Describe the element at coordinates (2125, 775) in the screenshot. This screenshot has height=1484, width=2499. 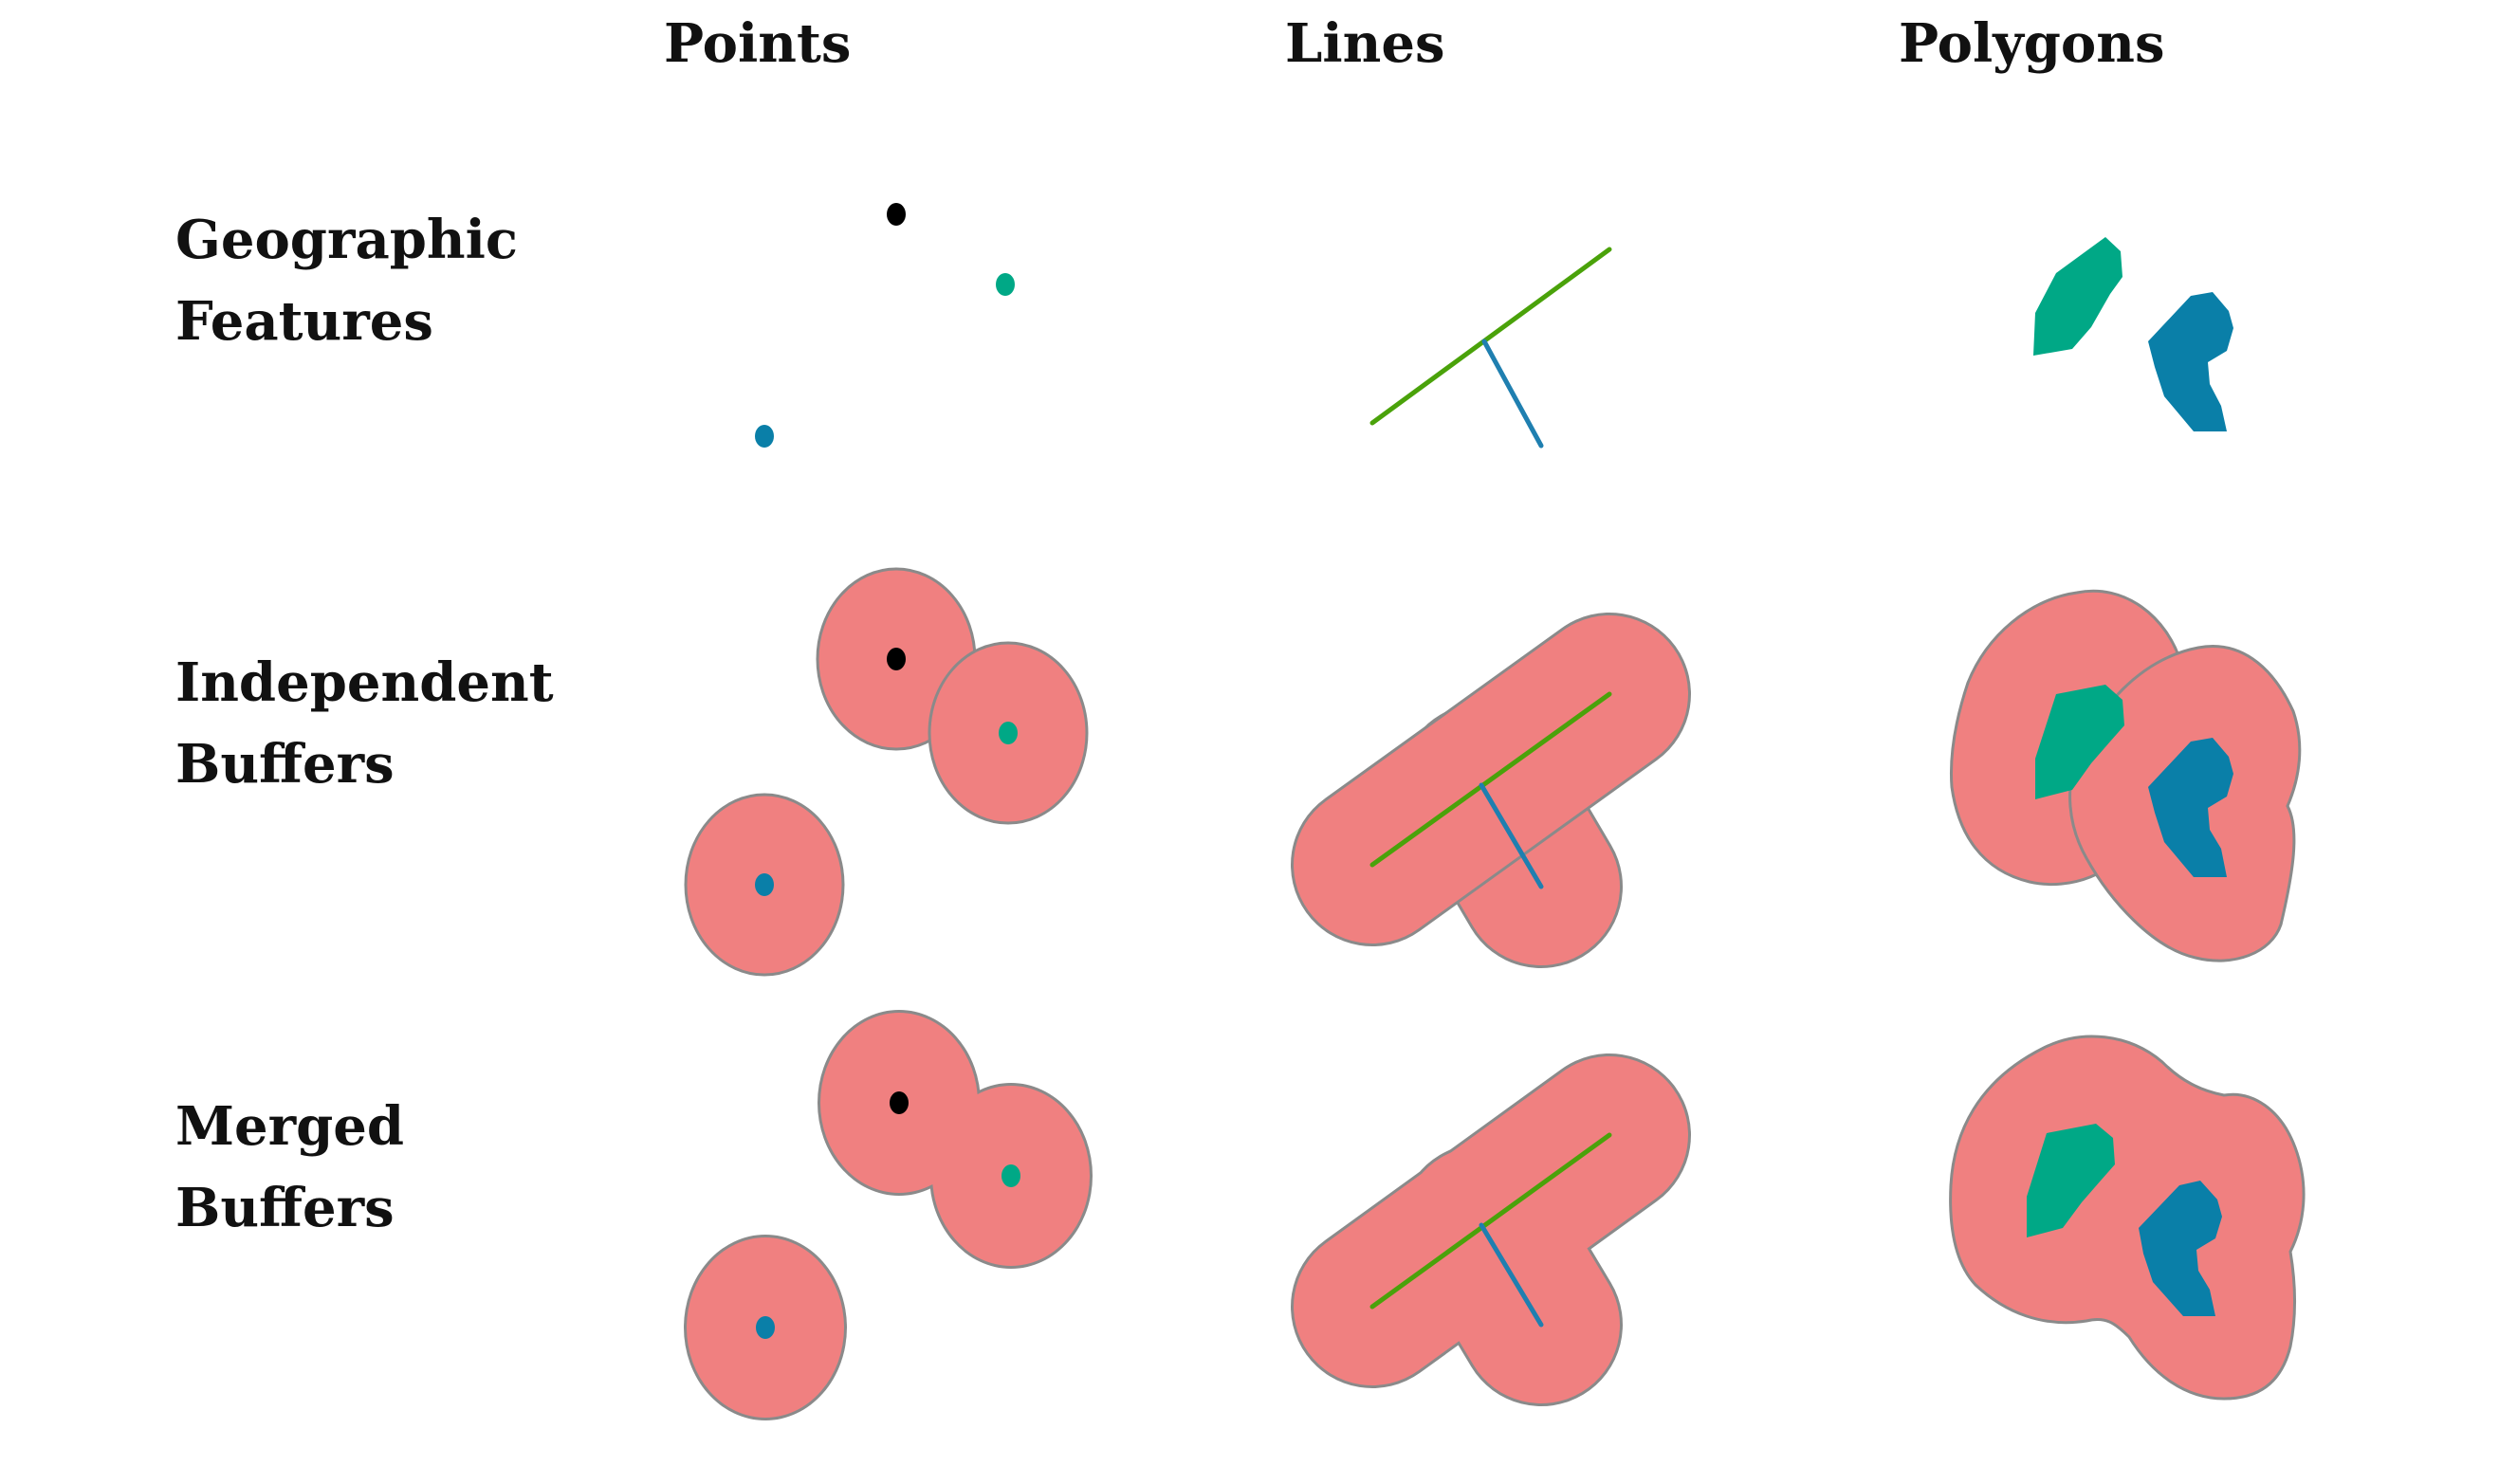
I see `independent-buffers-polygons` at that location.